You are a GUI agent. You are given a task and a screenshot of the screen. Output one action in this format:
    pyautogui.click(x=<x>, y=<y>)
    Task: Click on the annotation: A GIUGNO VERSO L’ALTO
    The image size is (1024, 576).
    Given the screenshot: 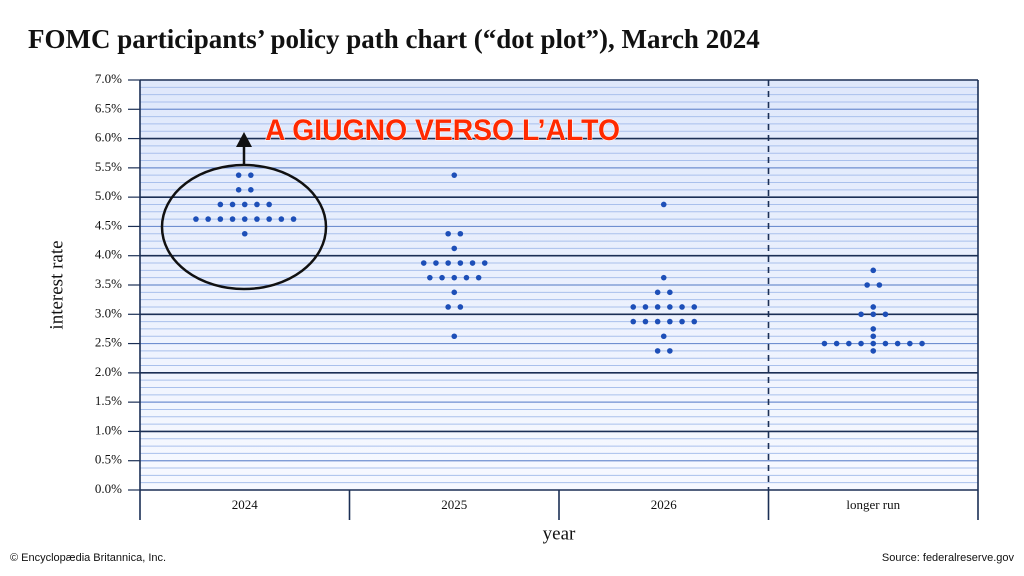 What is the action you would take?
    pyautogui.click(x=442, y=130)
    